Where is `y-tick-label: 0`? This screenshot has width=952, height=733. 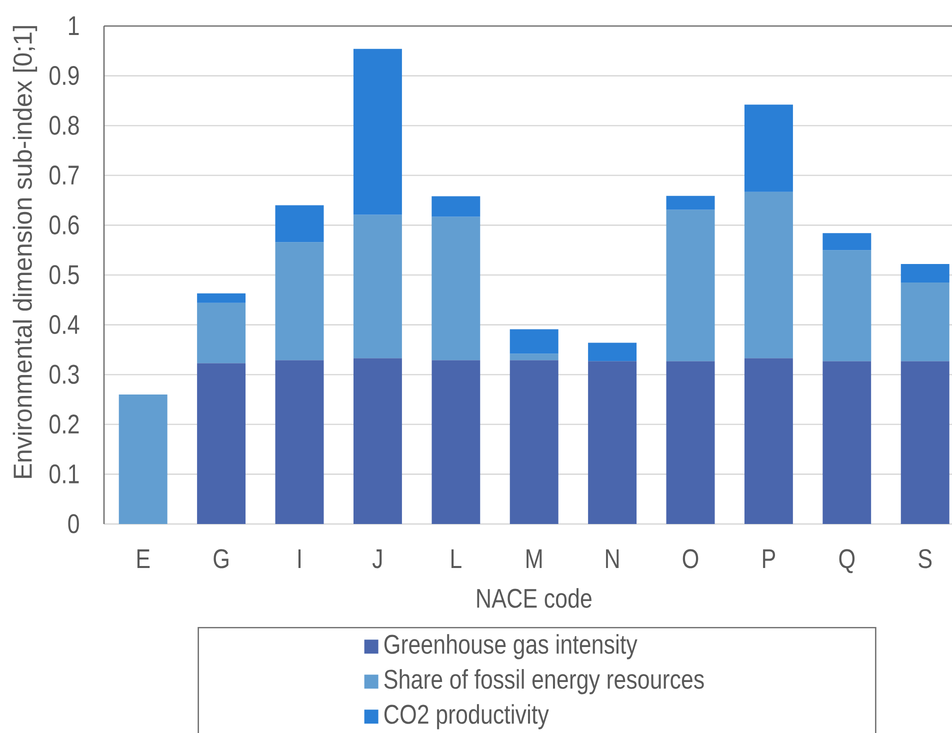 y-tick-label: 0 is located at coordinates (73, 524).